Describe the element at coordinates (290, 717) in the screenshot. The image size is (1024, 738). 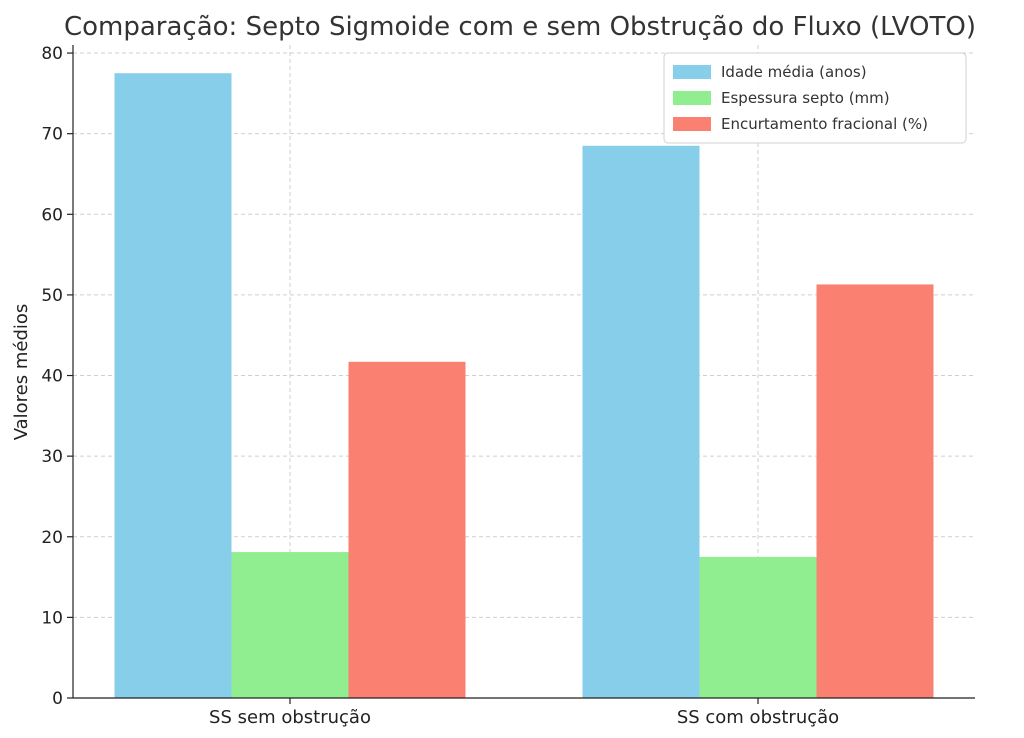
I see `x-tick-label: SS sem obstrução` at that location.